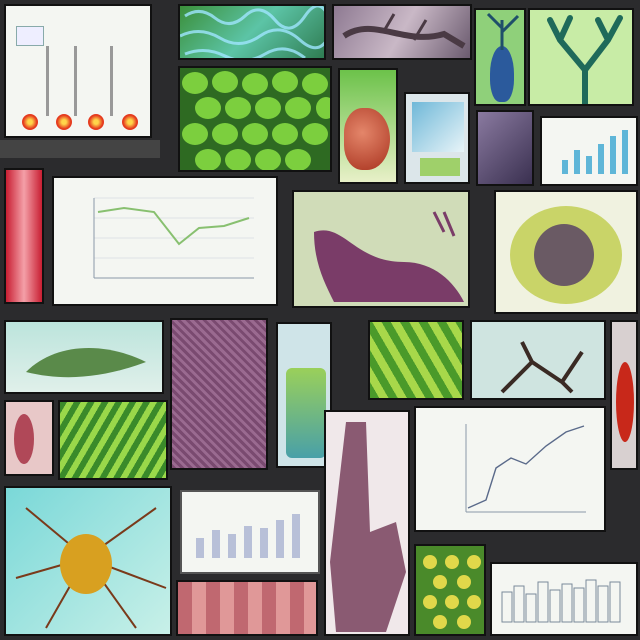 The height and width of the screenshot is (640, 640). I want to click on stem-shape, so click(503, 31).